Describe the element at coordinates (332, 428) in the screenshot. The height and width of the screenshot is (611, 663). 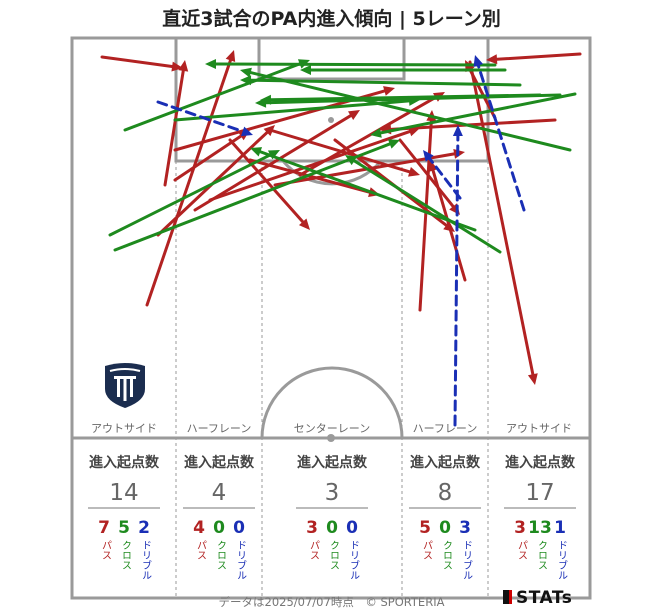
I see `lane-label: センターレーン` at that location.